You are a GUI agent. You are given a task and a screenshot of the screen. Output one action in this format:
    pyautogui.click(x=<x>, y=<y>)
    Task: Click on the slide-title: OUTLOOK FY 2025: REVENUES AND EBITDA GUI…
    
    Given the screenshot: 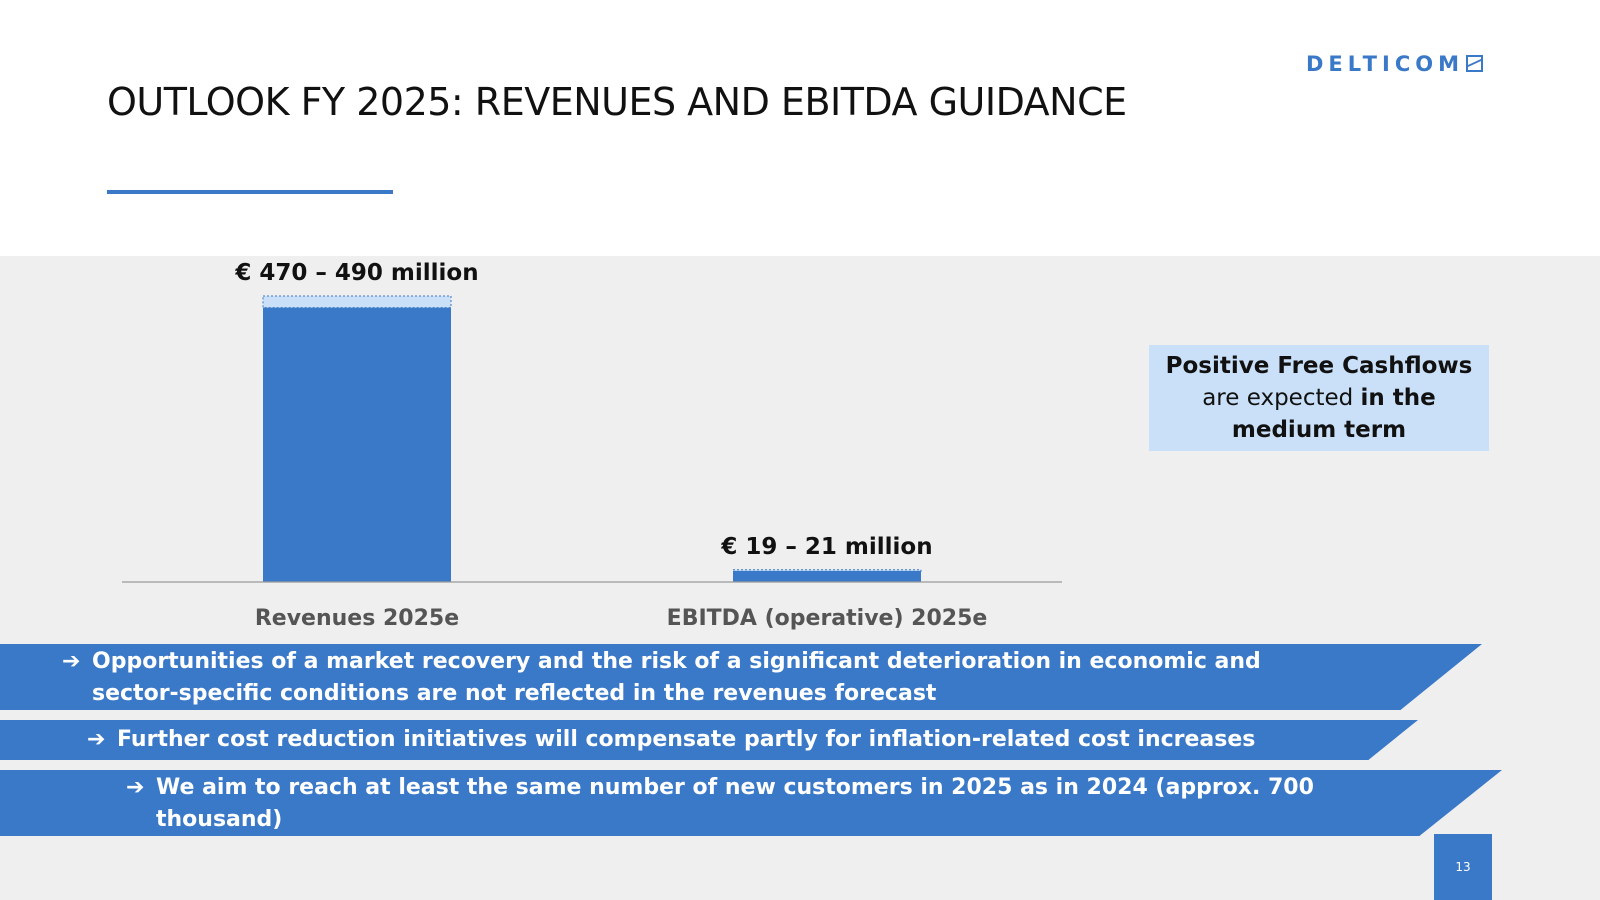 What is the action you would take?
    pyautogui.click(x=617, y=102)
    